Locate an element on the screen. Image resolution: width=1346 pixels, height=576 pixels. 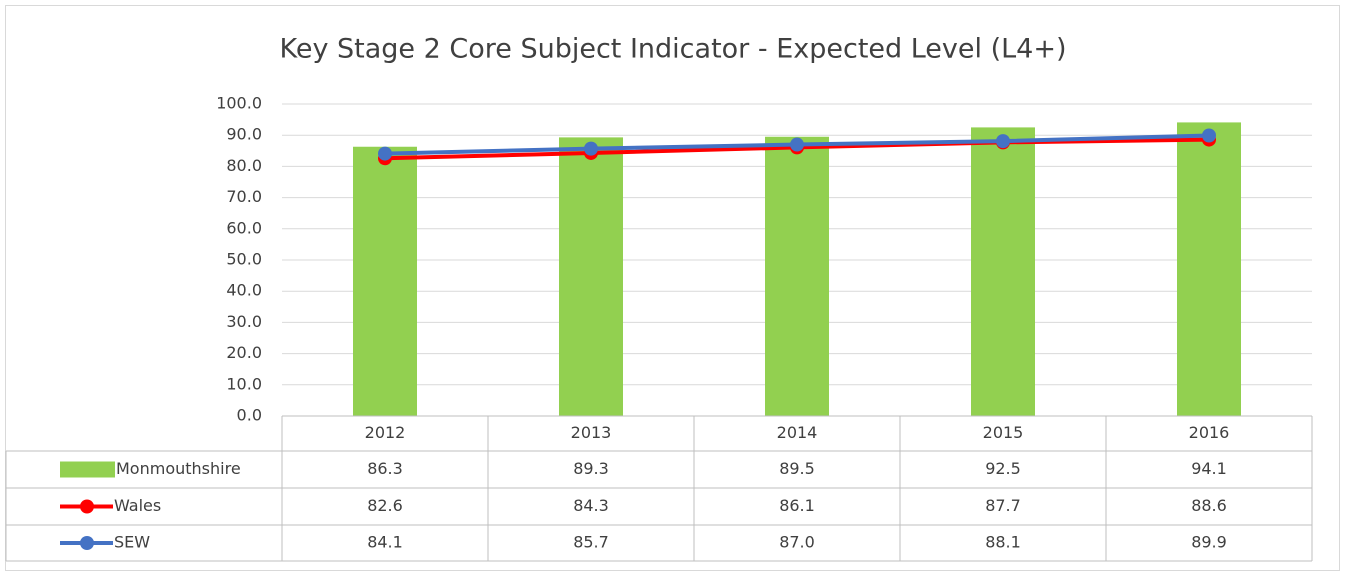
y-tick-label: 20.0 is located at coordinates (244, 352).